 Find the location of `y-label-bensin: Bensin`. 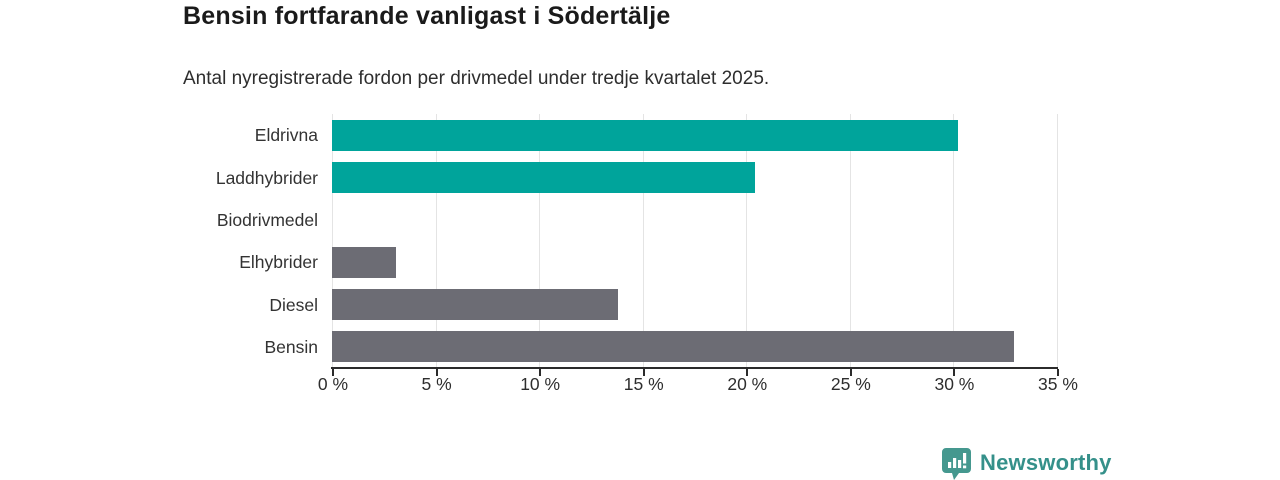

y-label-bensin: Bensin is located at coordinates (291, 346).